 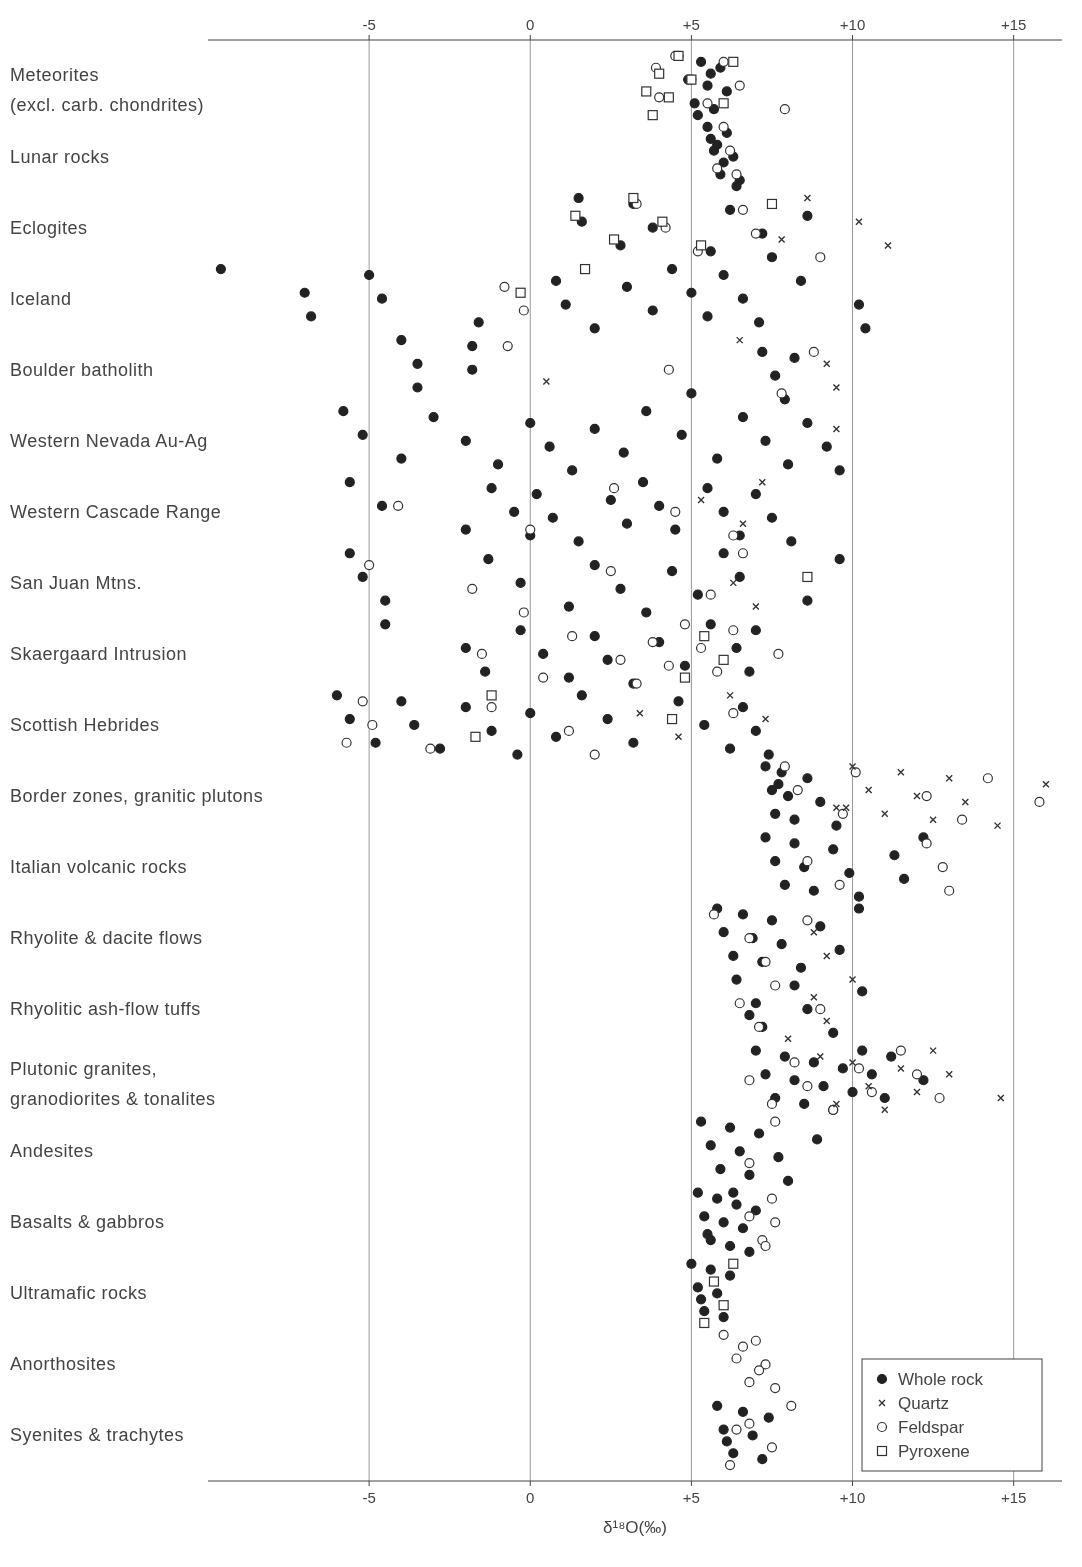 I want to click on x2-tick-label: -5, so click(x=369, y=1497).